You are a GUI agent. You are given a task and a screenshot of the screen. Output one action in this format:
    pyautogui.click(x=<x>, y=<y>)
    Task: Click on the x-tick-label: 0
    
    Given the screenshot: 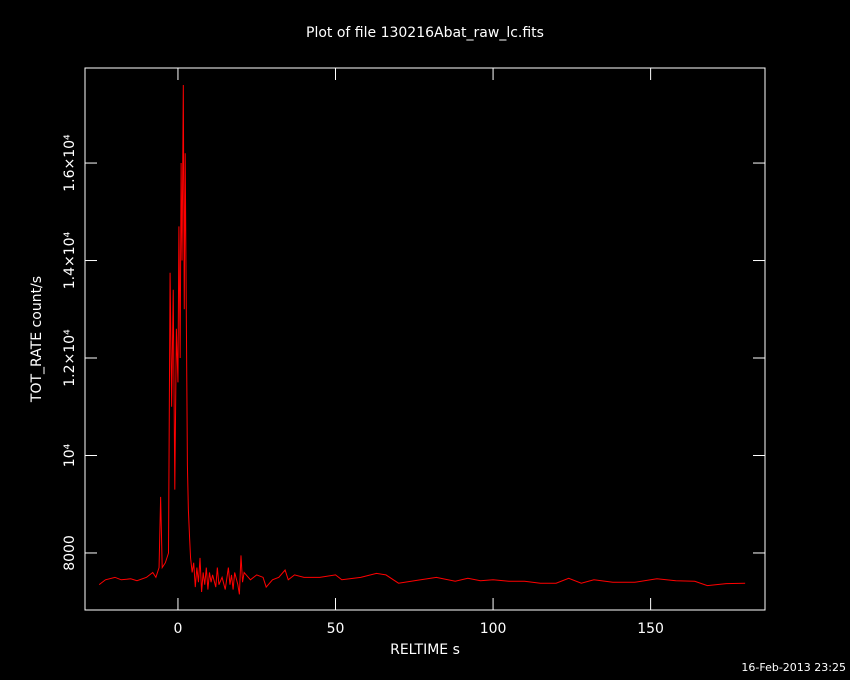 What is the action you would take?
    pyautogui.click(x=177, y=629)
    